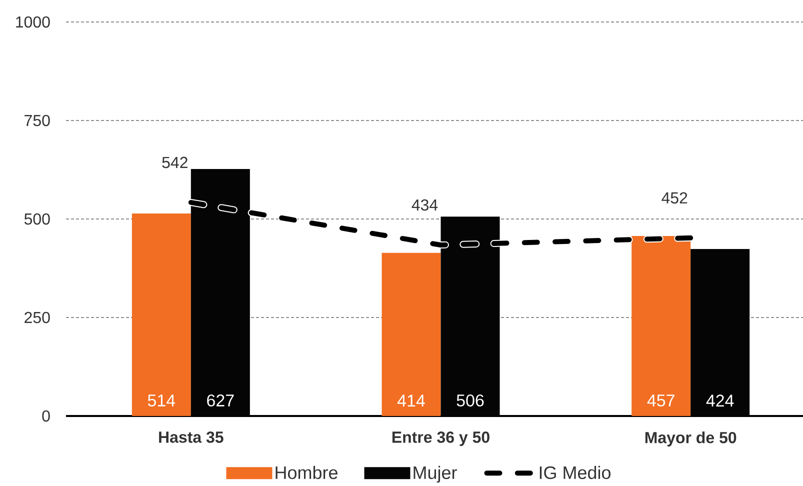 This screenshot has height=486, width=803. Describe the element at coordinates (575, 473) in the screenshot. I see `legend-label: IG Medio` at that location.